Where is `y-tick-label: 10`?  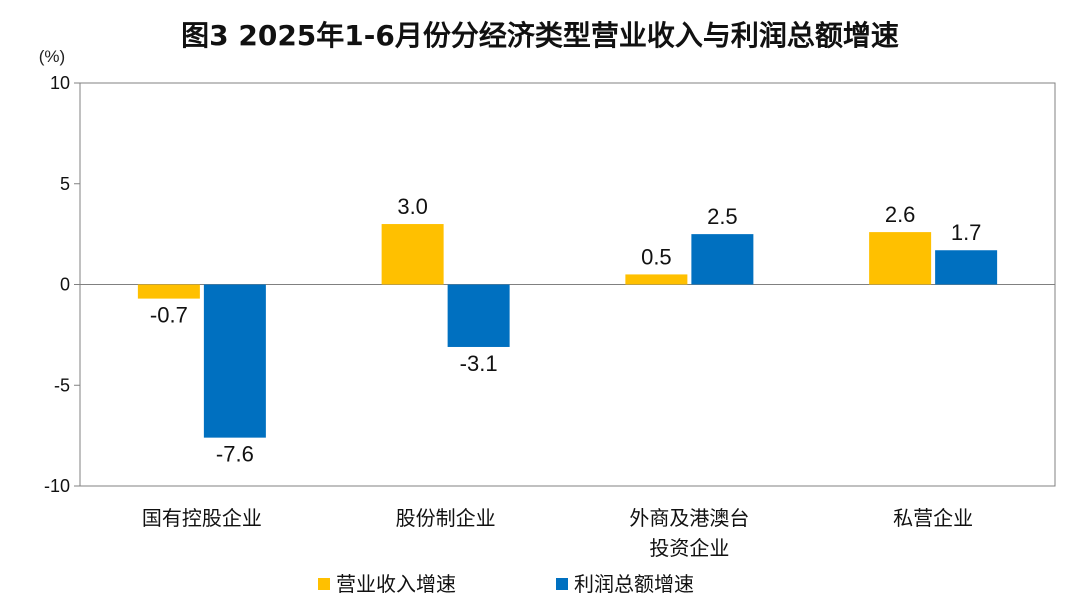 y-tick-label: 10 is located at coordinates (60, 83).